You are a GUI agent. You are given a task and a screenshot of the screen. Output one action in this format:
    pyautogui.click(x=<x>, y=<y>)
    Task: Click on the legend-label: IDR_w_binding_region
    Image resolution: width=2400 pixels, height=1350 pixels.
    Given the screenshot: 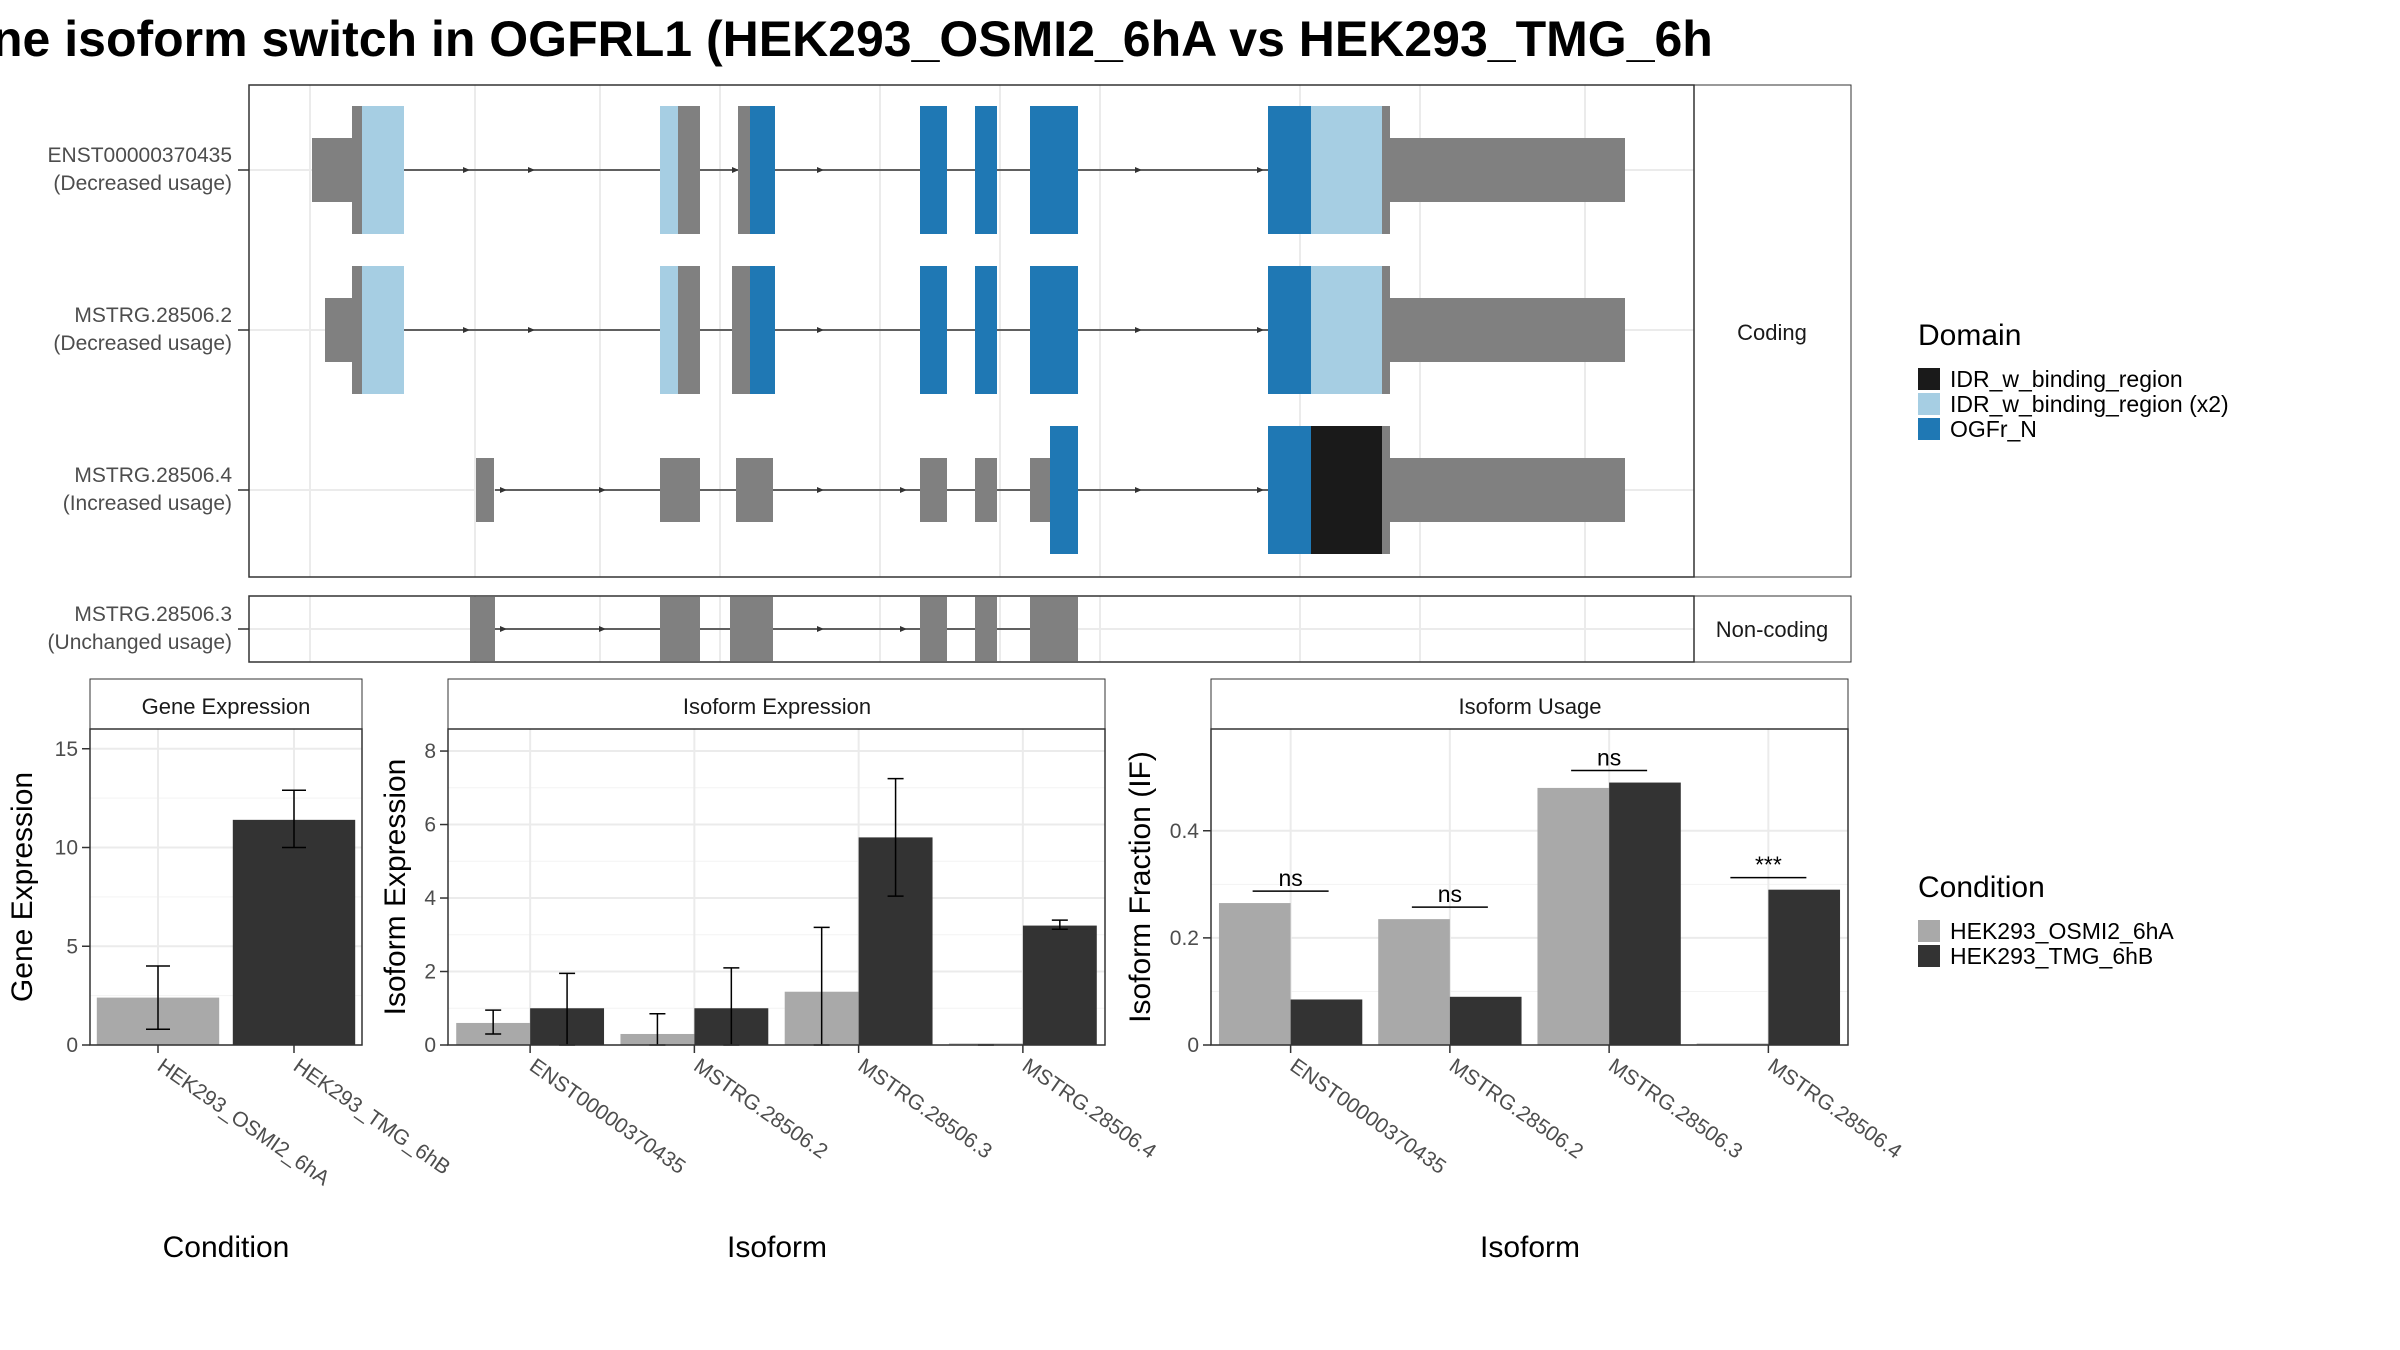 What is the action you would take?
    pyautogui.click(x=2066, y=379)
    